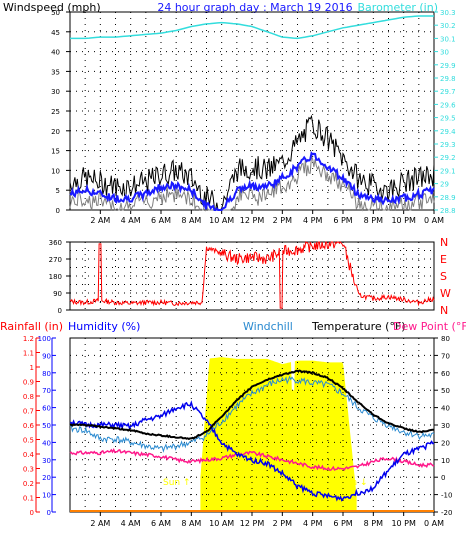  What do you see at coordinates (445, 461) in the screenshot?
I see `temperature-tick-label: 10` at bounding box center [445, 461].